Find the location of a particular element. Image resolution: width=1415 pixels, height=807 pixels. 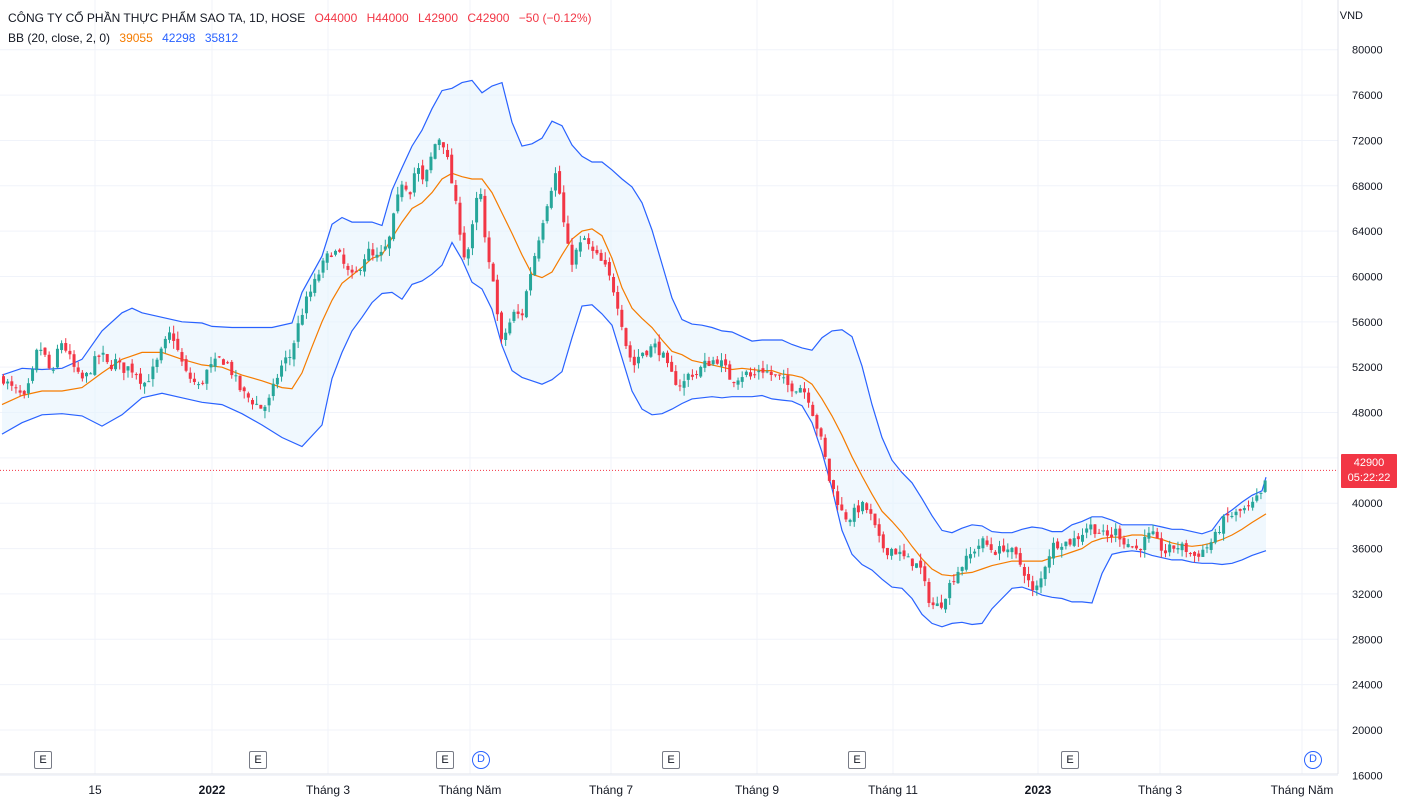

price-tick-label: 80000 is located at coordinates (1367, 51).